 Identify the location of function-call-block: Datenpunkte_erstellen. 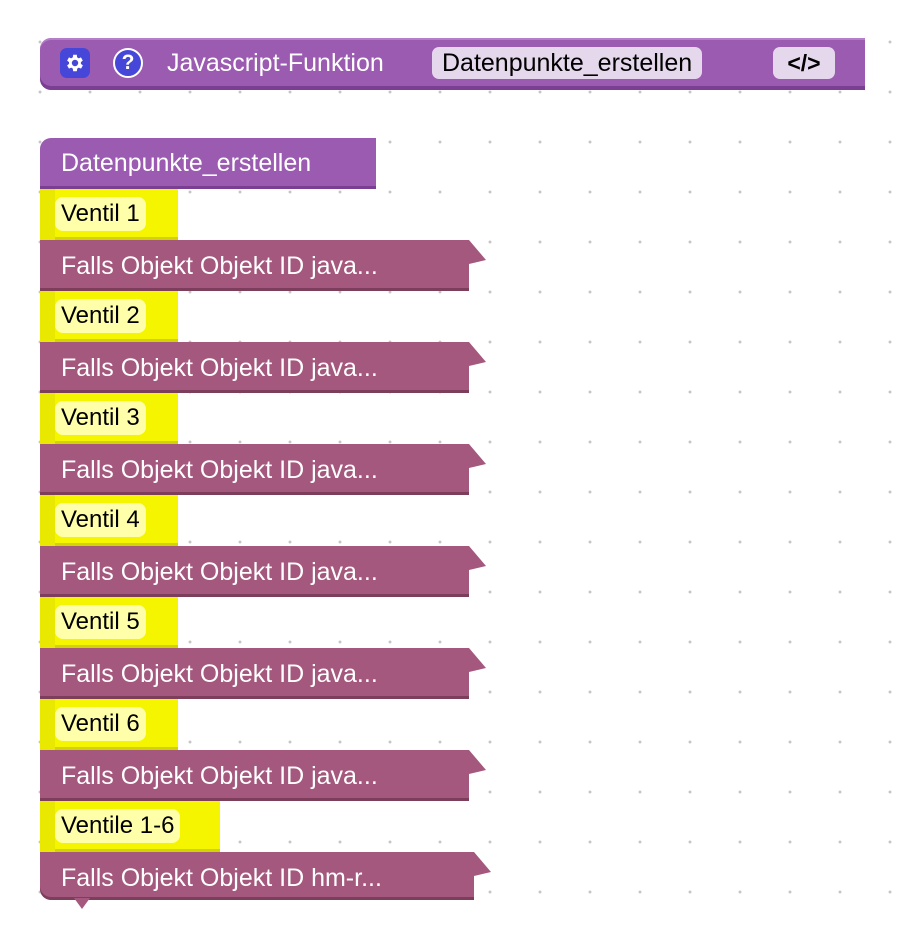
(208, 163).